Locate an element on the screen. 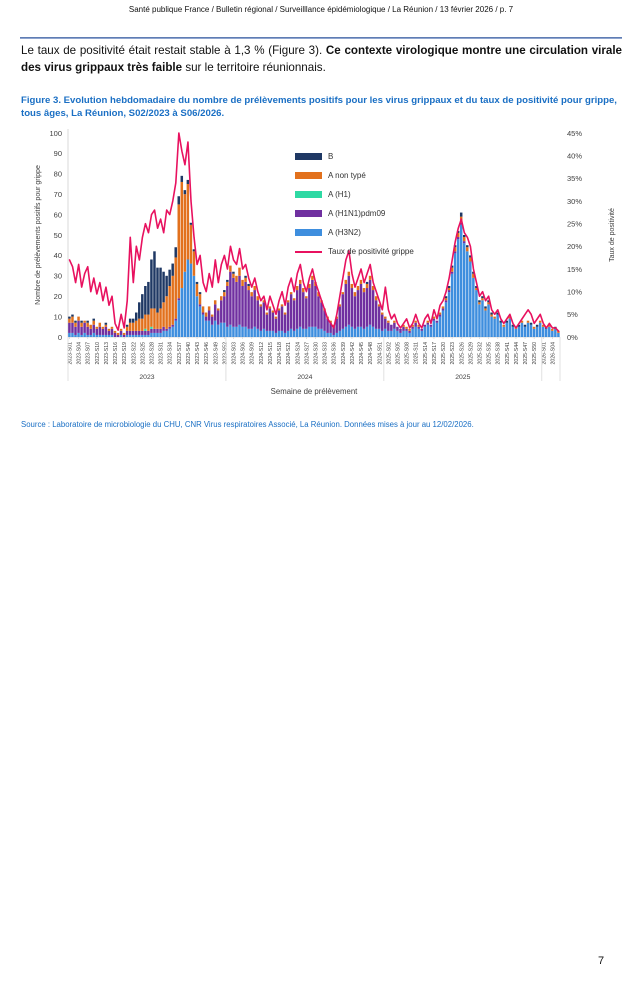  x-tick-label: 2024-S51 is located at coordinates (380, 353).